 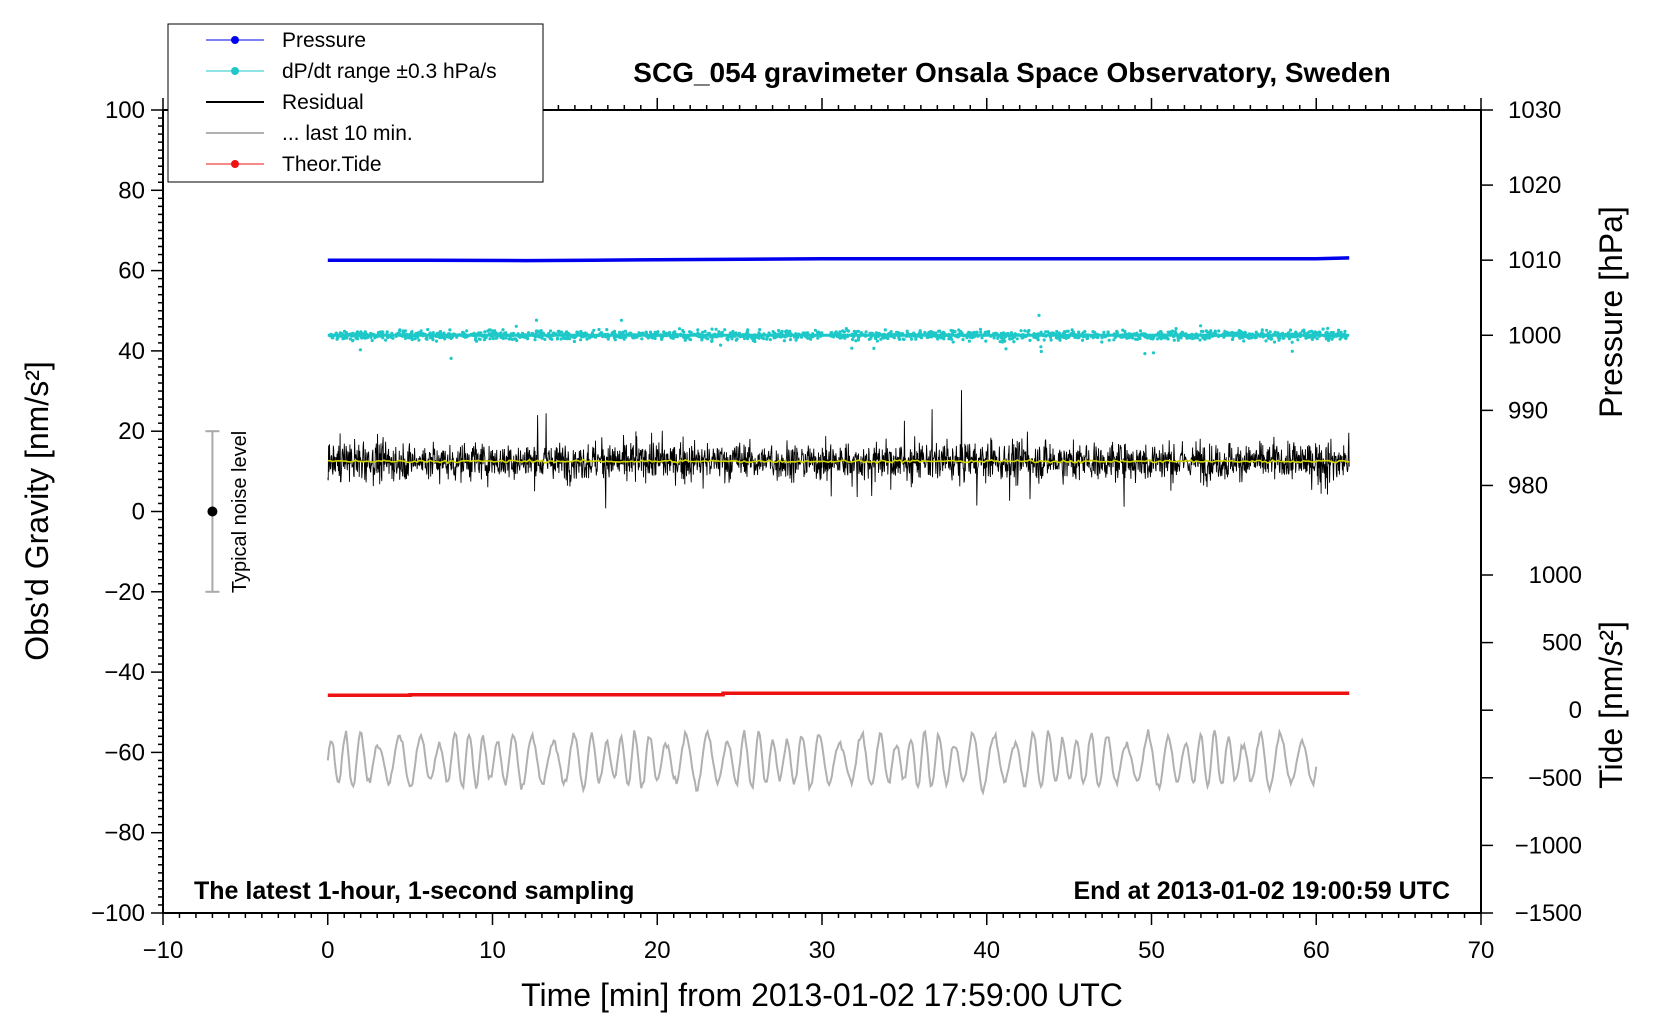 What do you see at coordinates (37, 511) in the screenshot?
I see `y-axis-title: Obs'd Gravity [nm/s²]` at bounding box center [37, 511].